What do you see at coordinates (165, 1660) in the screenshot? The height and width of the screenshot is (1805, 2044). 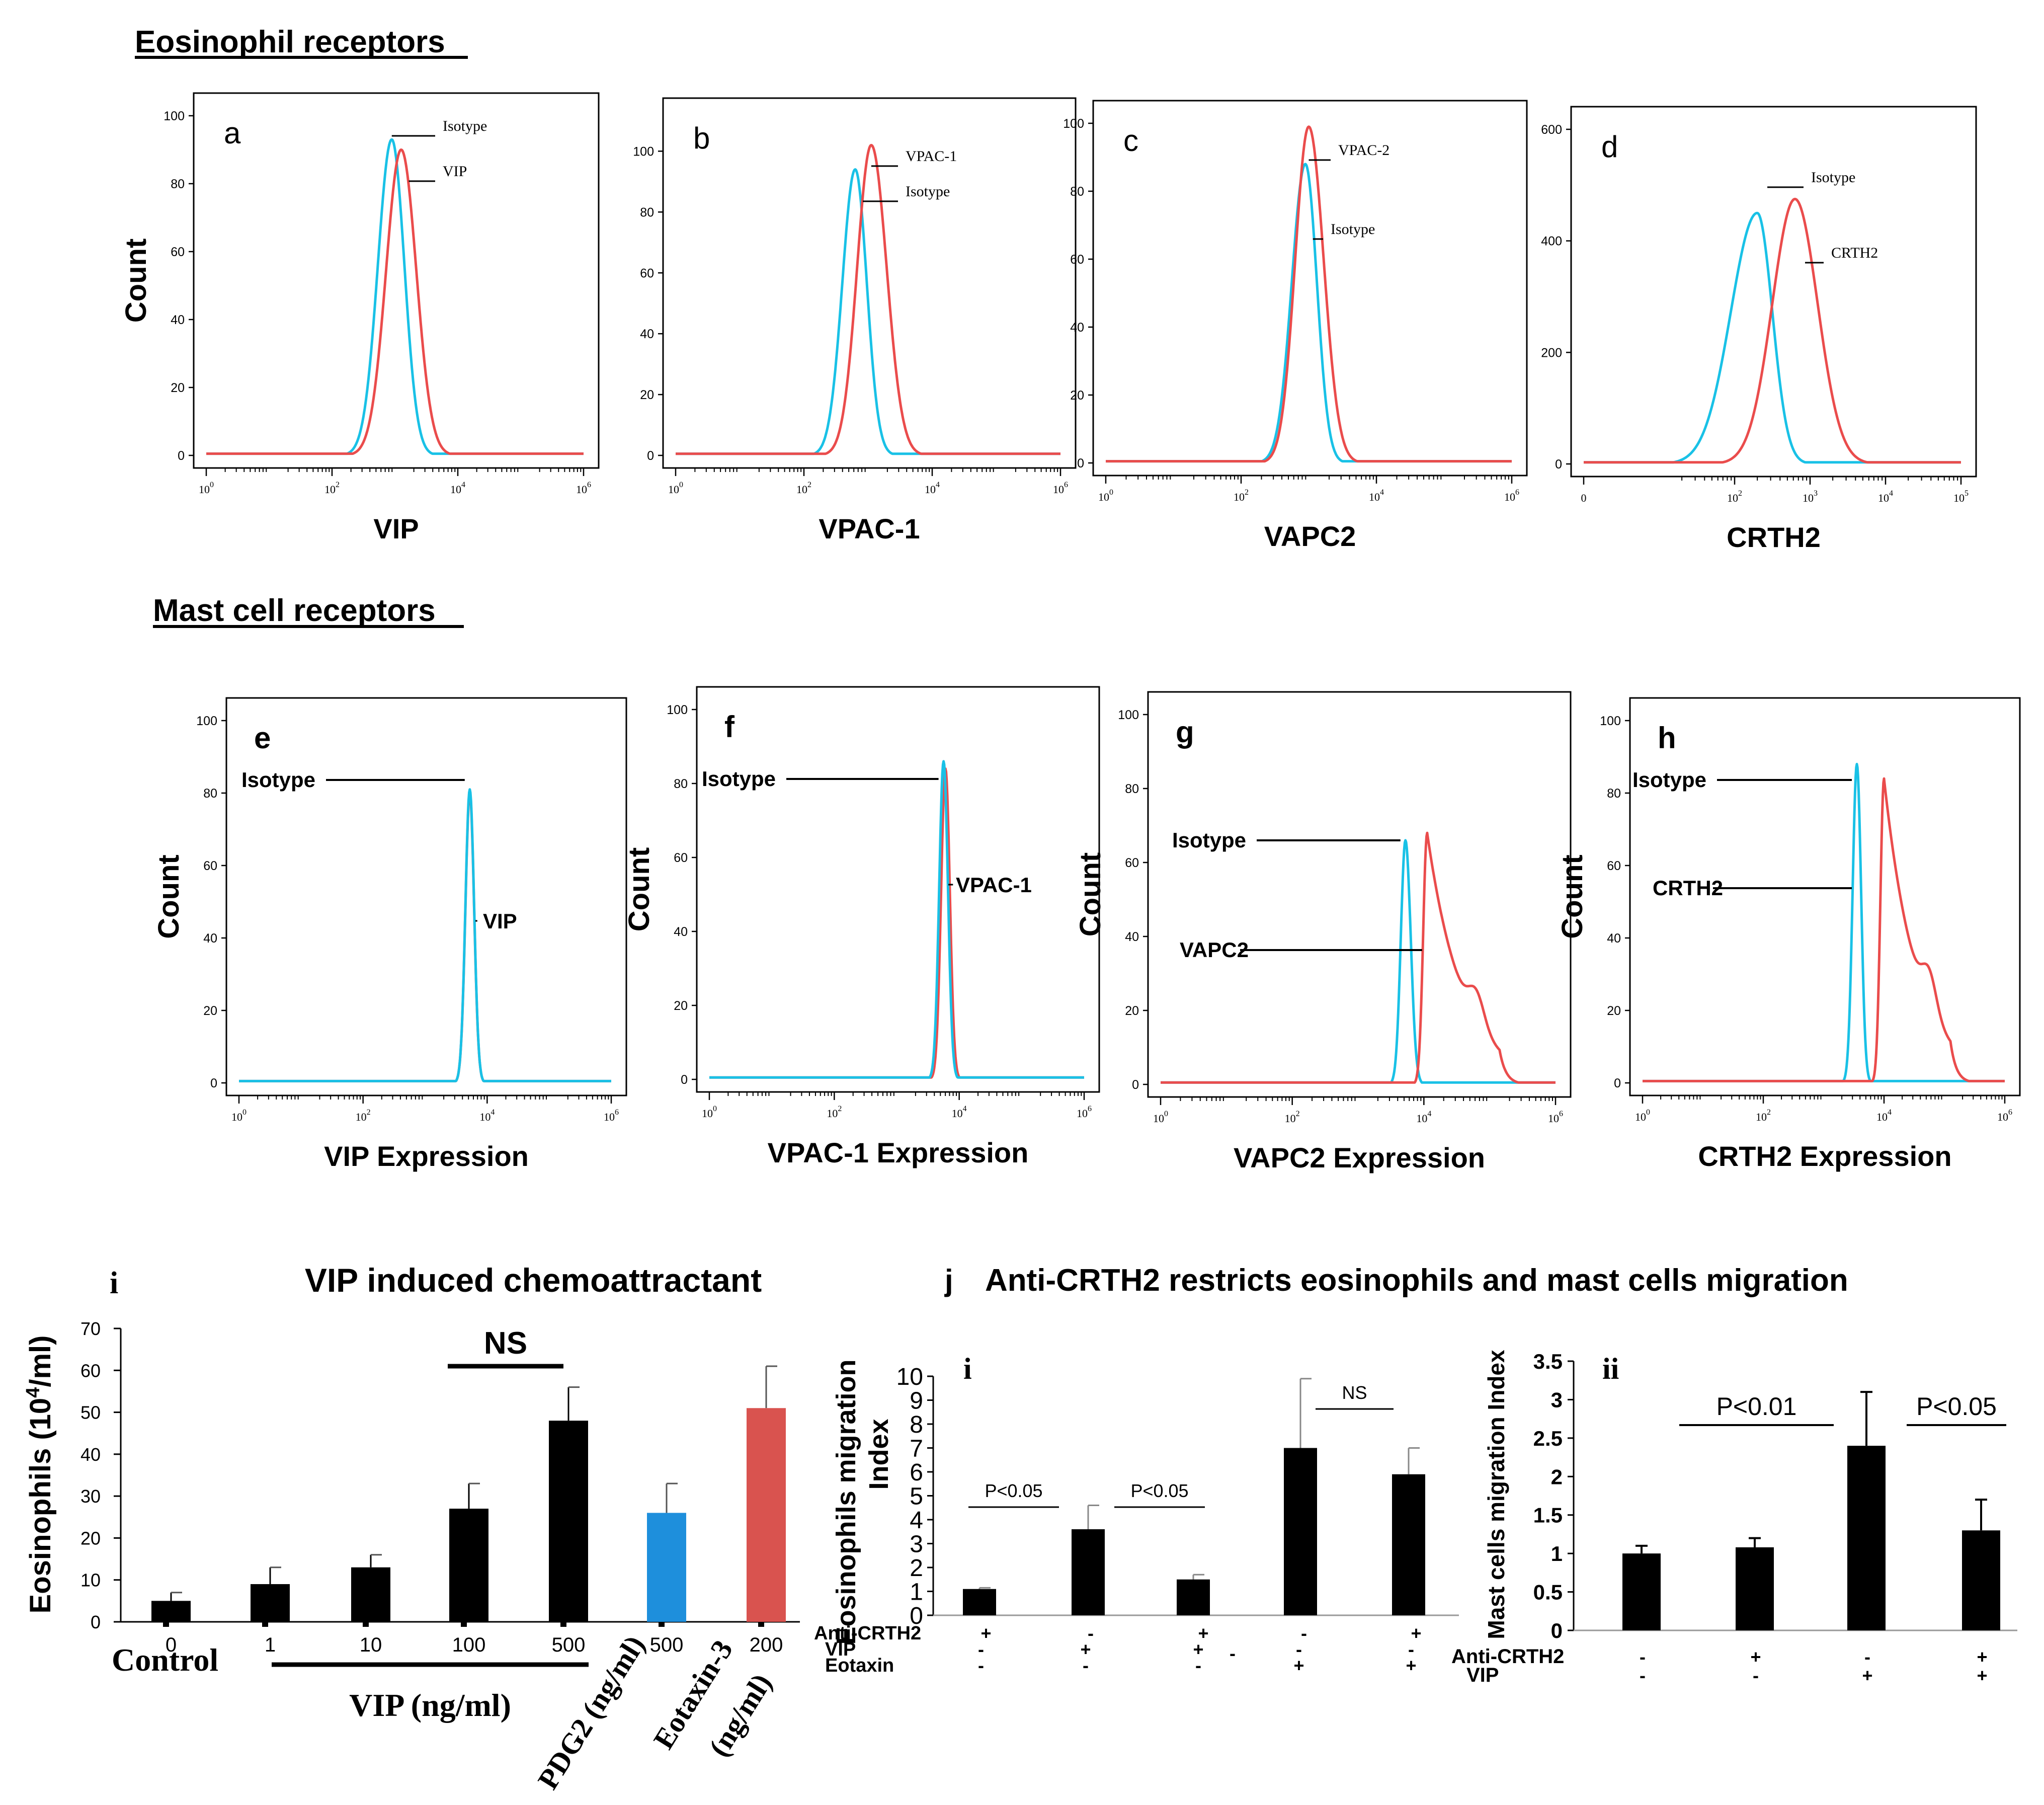 I see `group-label-control: Control` at bounding box center [165, 1660].